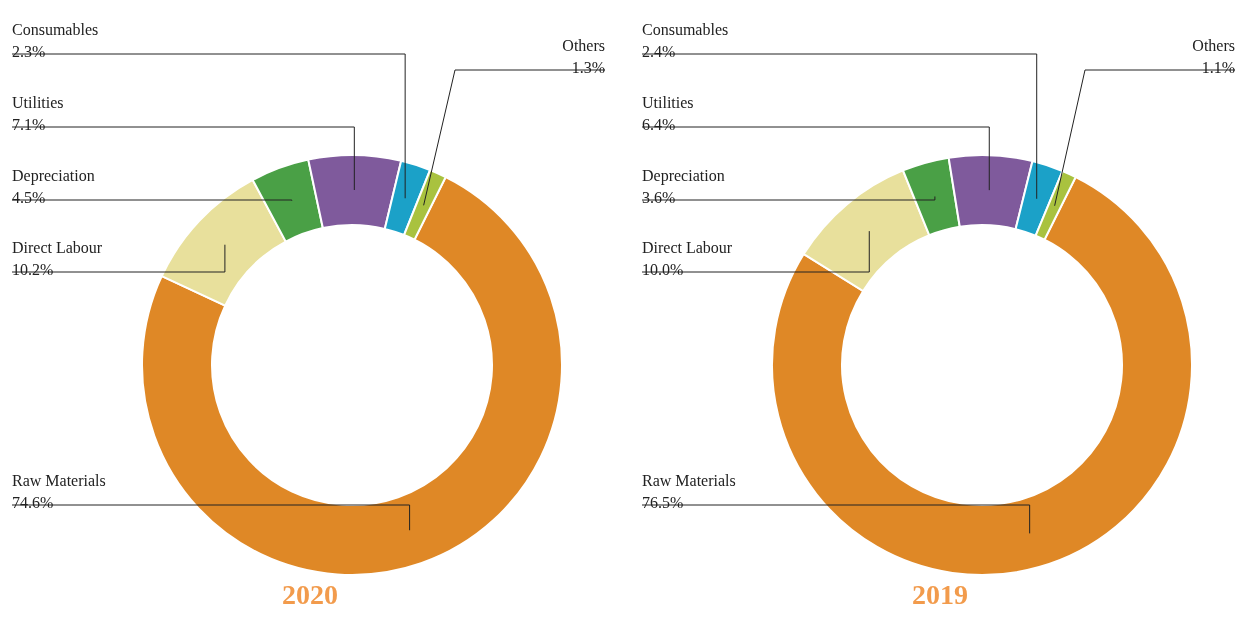  What do you see at coordinates (1218, 67) in the screenshot?
I see `data-label: 1.1%` at bounding box center [1218, 67].